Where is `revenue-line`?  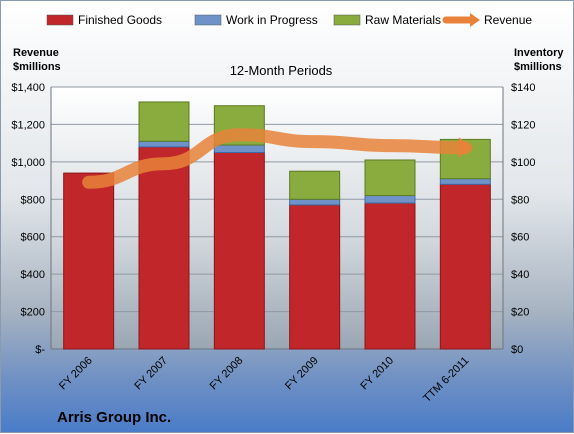 revenue-line is located at coordinates (278, 158).